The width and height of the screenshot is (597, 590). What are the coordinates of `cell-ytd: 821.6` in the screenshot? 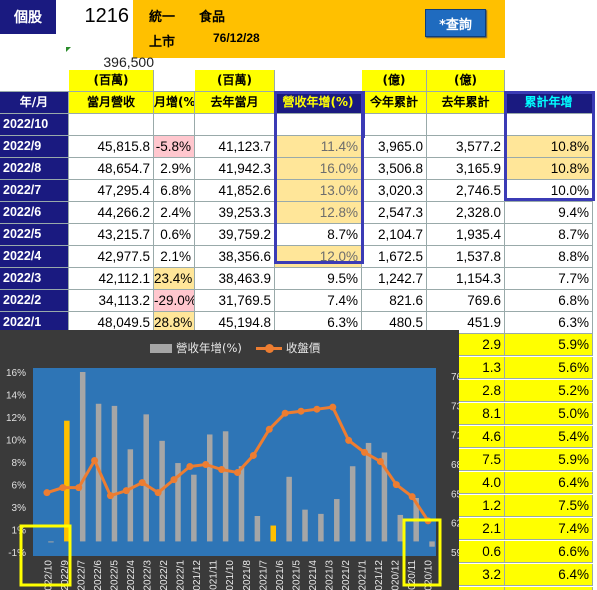 It's located at (394, 301).